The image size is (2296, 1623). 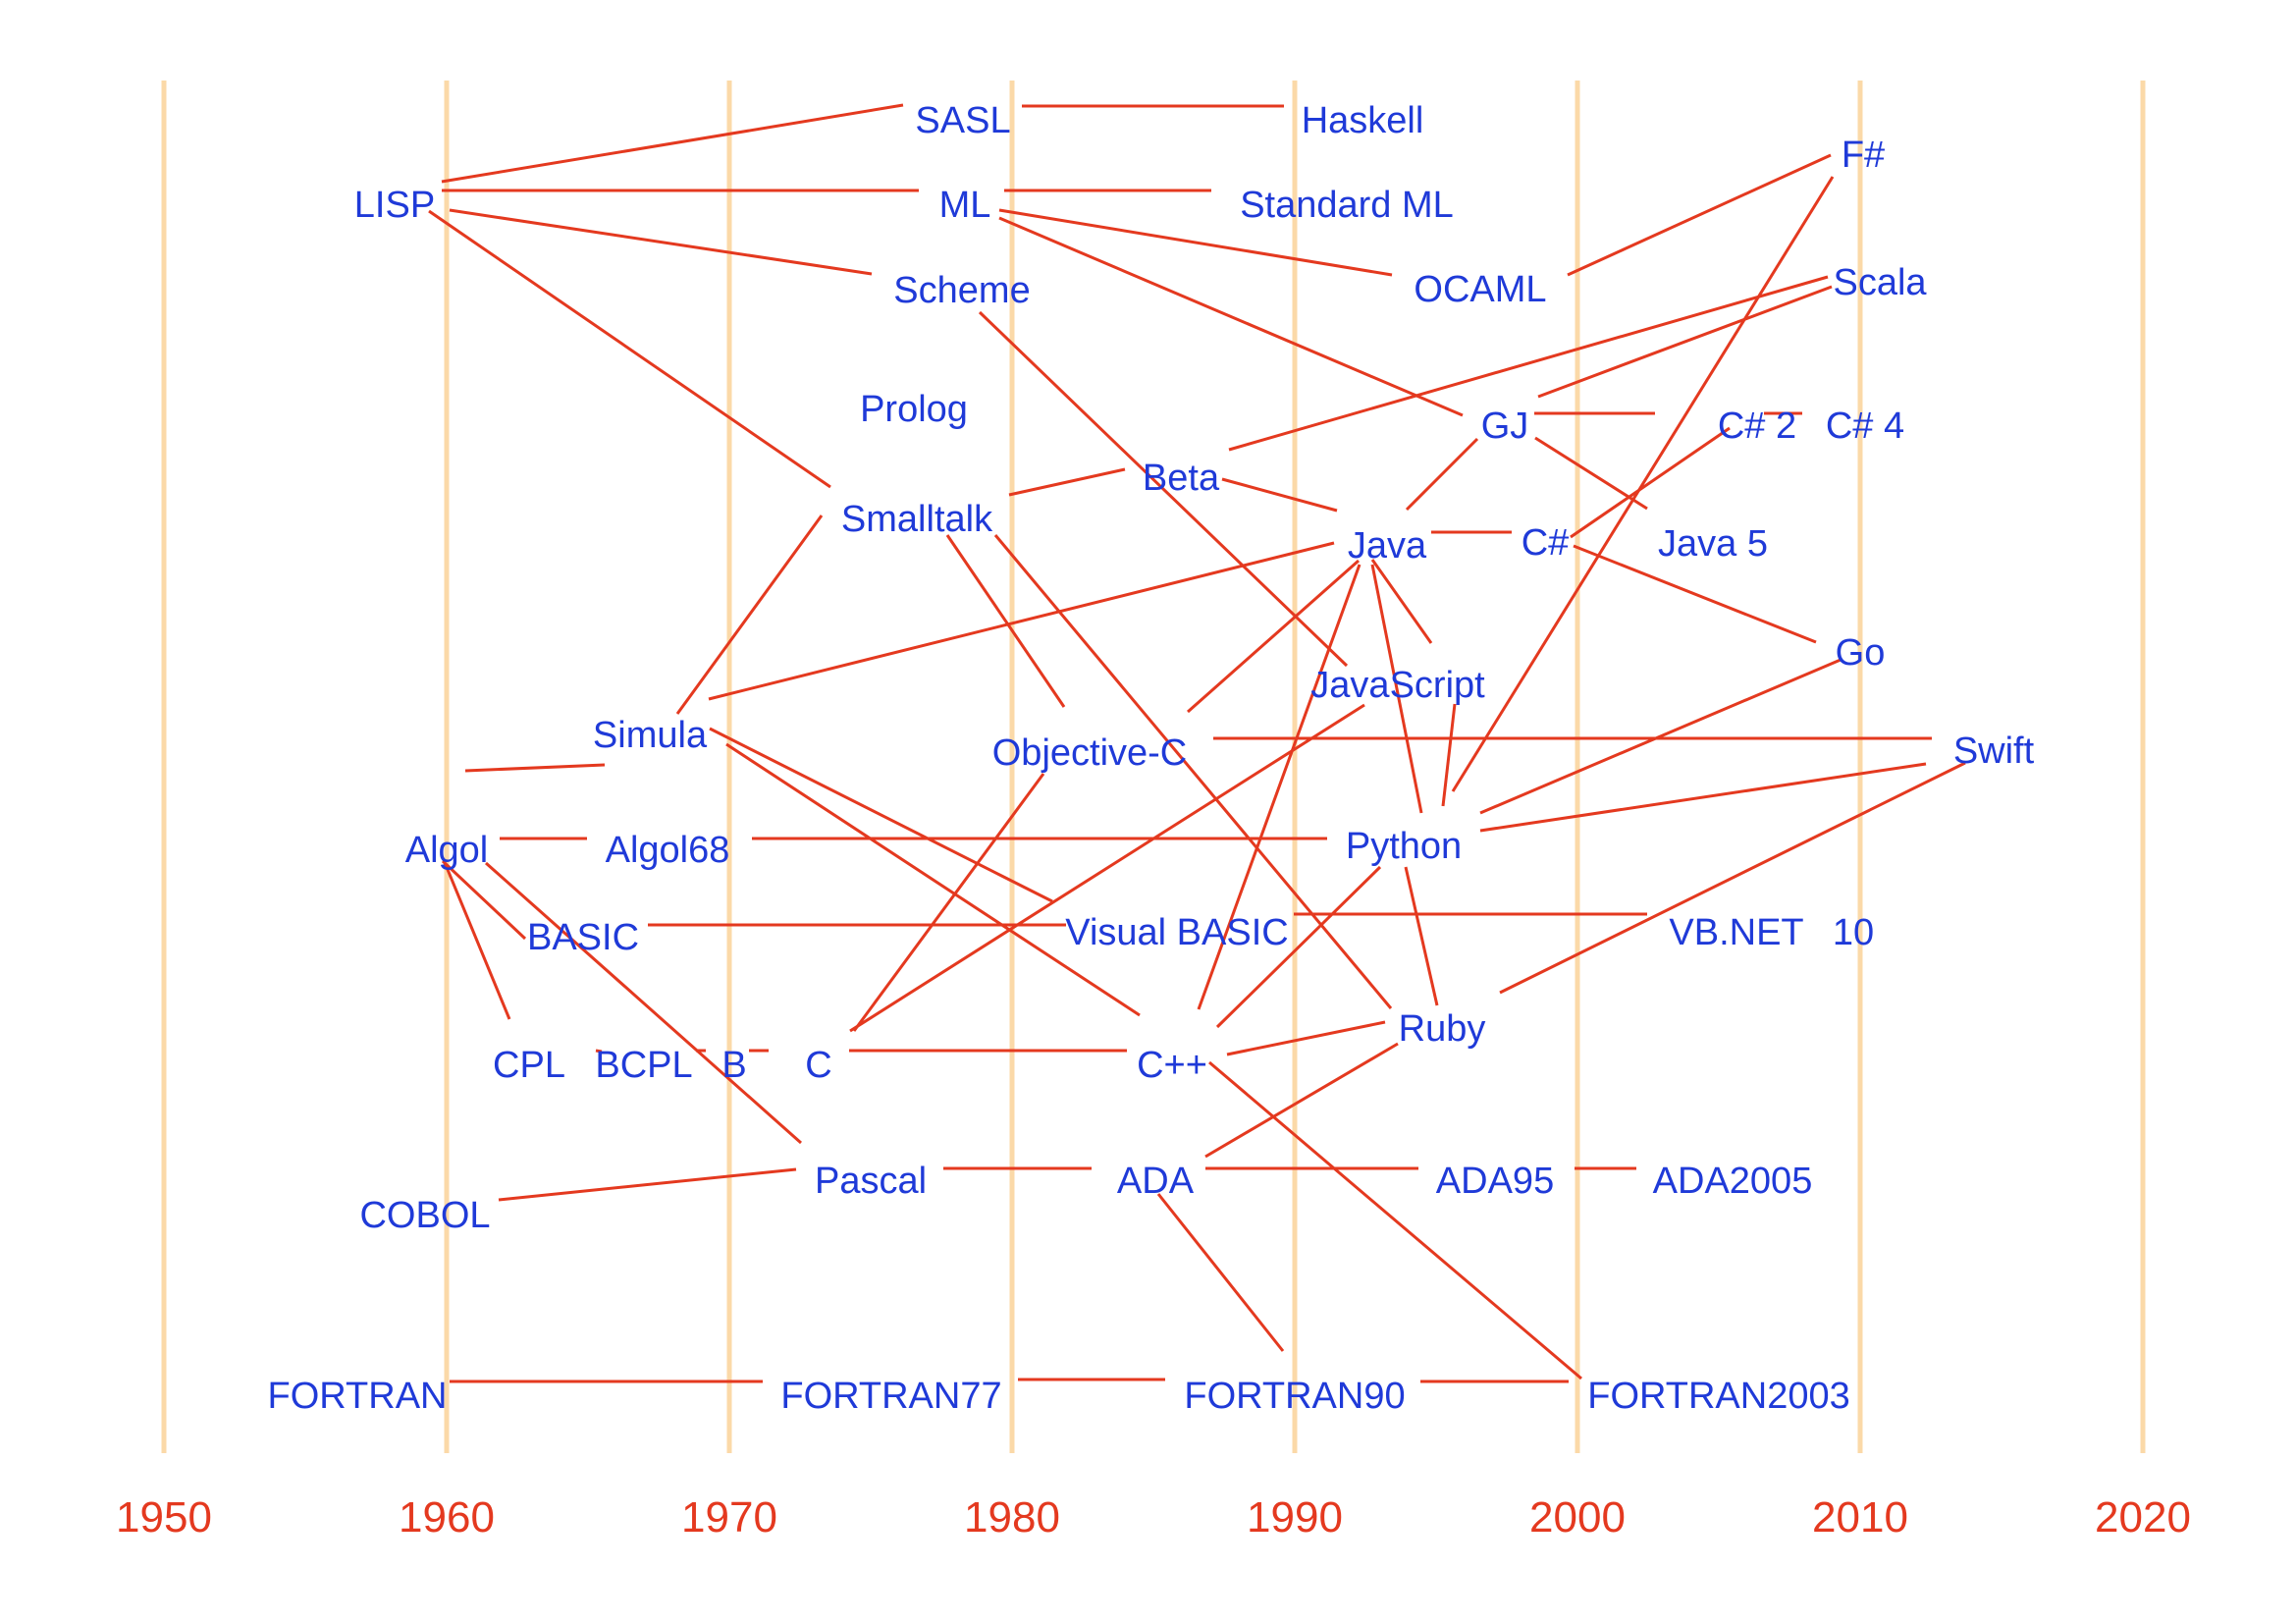 I want to click on language-vbnet: VB.NET, so click(x=1736, y=932).